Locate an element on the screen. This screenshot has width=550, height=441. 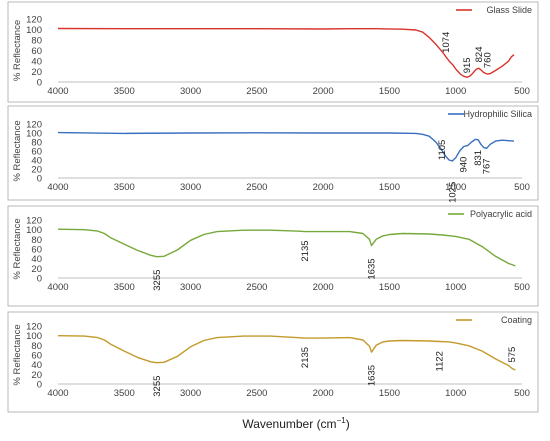
panel-2-x-tick-label: 2000 is located at coordinates (323, 187).